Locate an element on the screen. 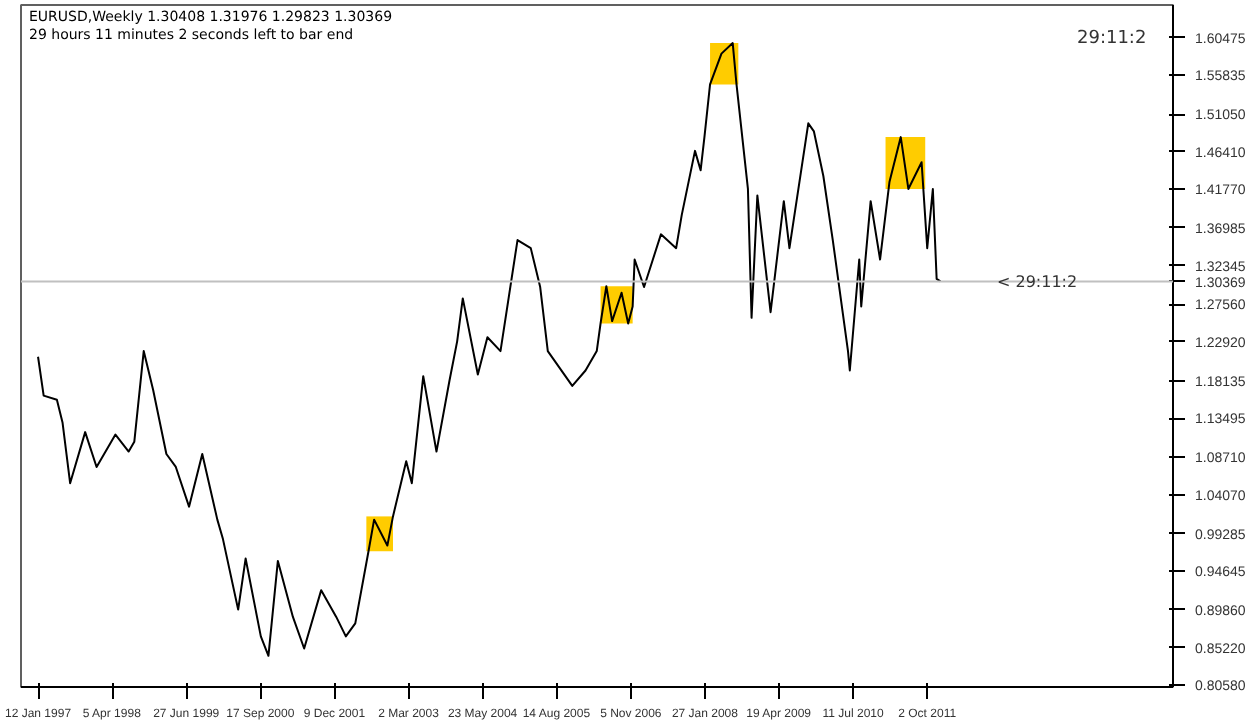  annotation: 29:11:2 is located at coordinates (1112, 39).